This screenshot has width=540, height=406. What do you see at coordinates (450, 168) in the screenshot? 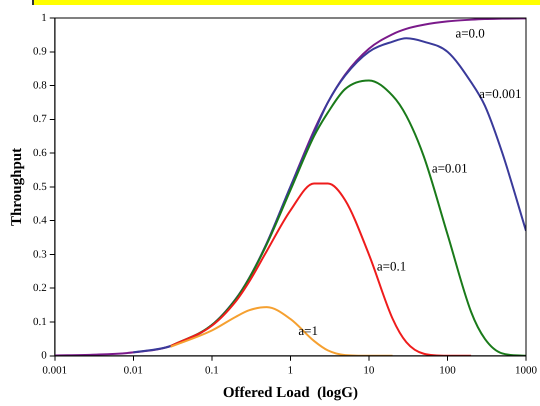
I see `annotation: a=0.01` at bounding box center [450, 168].